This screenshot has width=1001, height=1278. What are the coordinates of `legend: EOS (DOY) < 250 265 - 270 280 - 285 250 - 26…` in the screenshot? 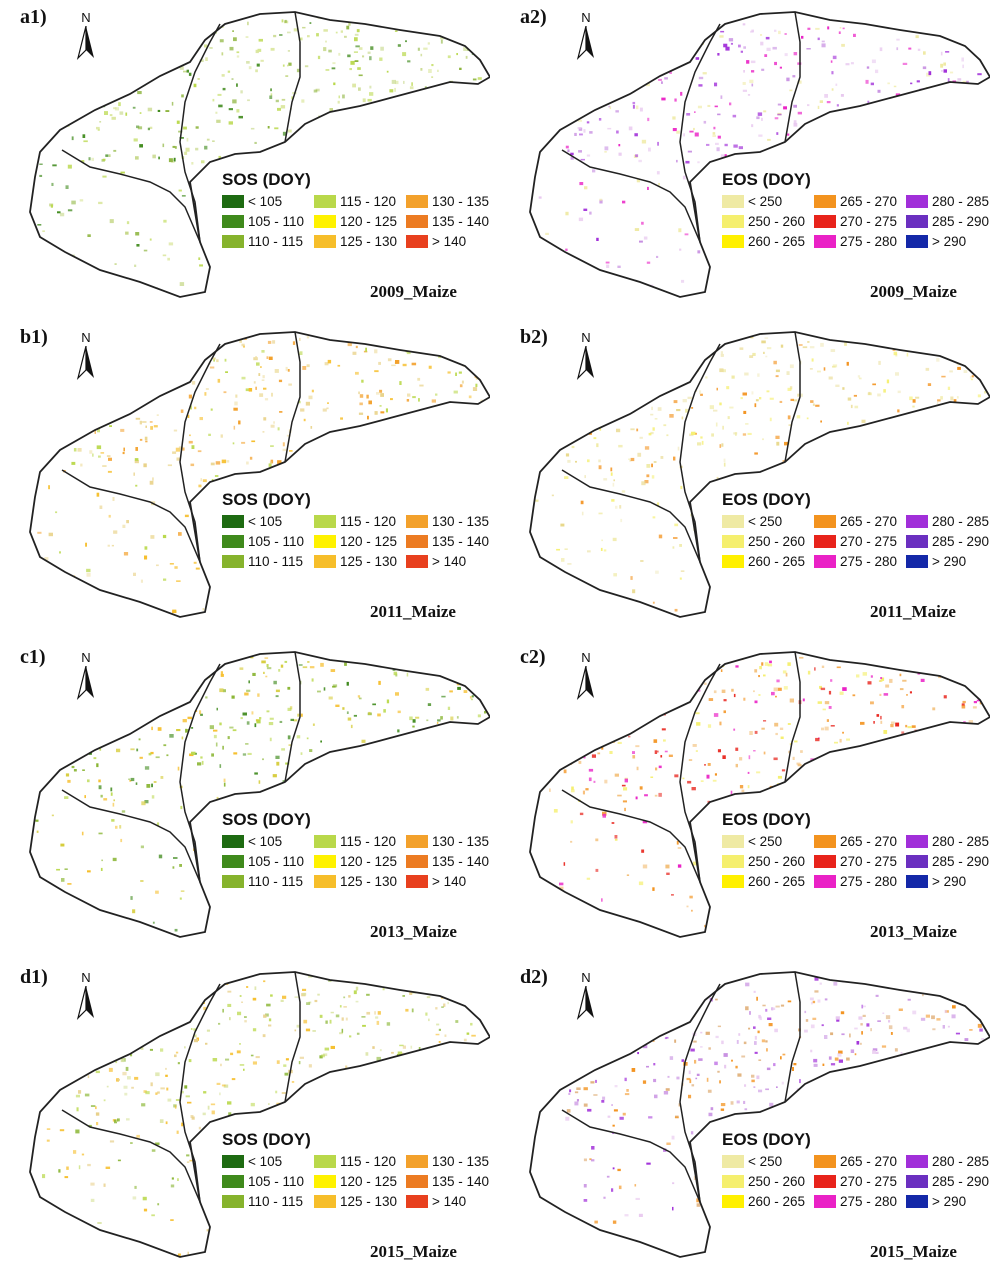 It's located at (857, 209).